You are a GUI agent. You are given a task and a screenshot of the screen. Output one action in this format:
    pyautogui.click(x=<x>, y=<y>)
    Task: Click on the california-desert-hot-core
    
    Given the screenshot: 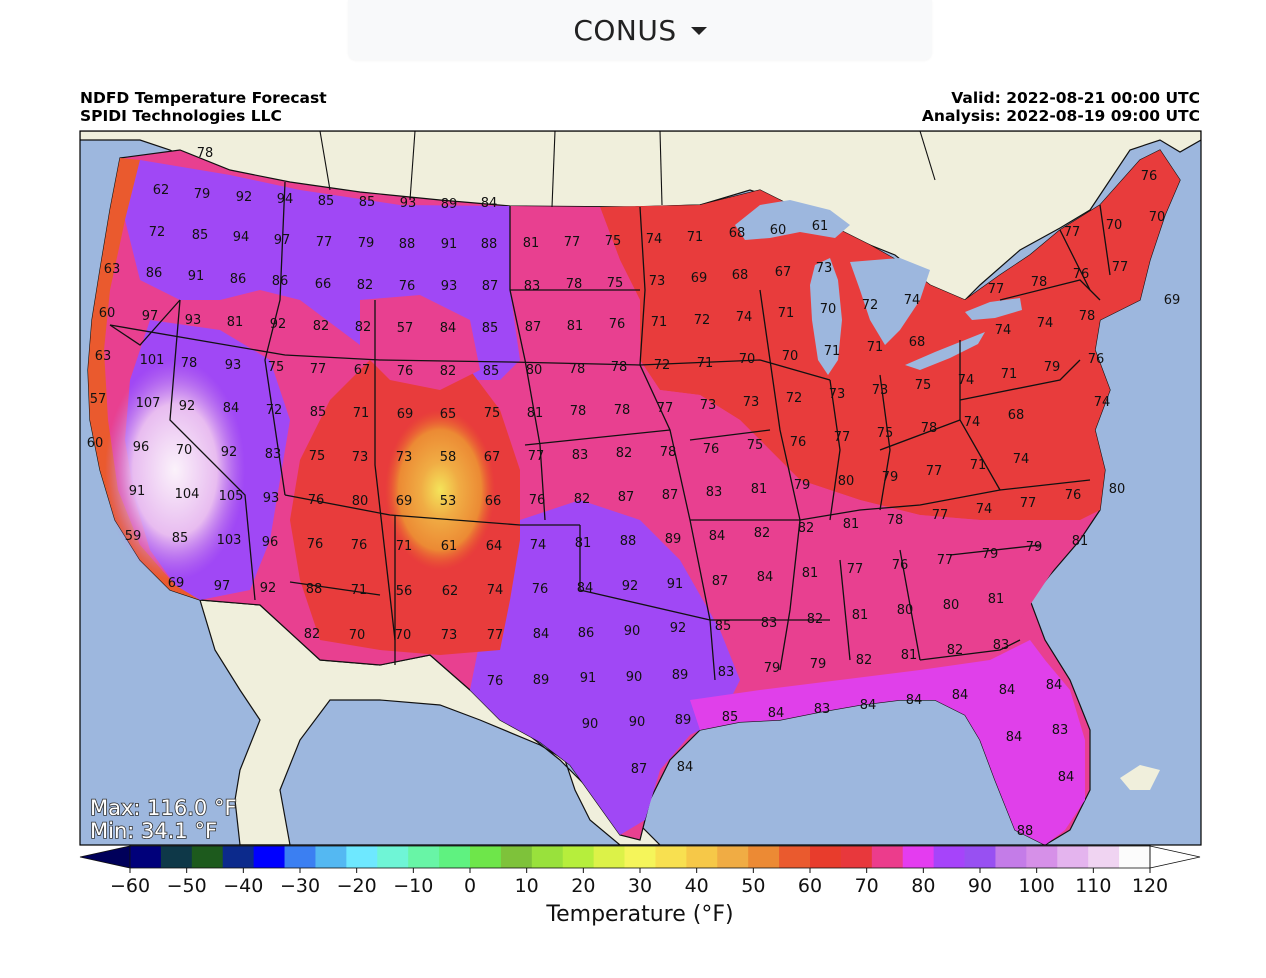 What is the action you would take?
    pyautogui.click(x=175, y=470)
    